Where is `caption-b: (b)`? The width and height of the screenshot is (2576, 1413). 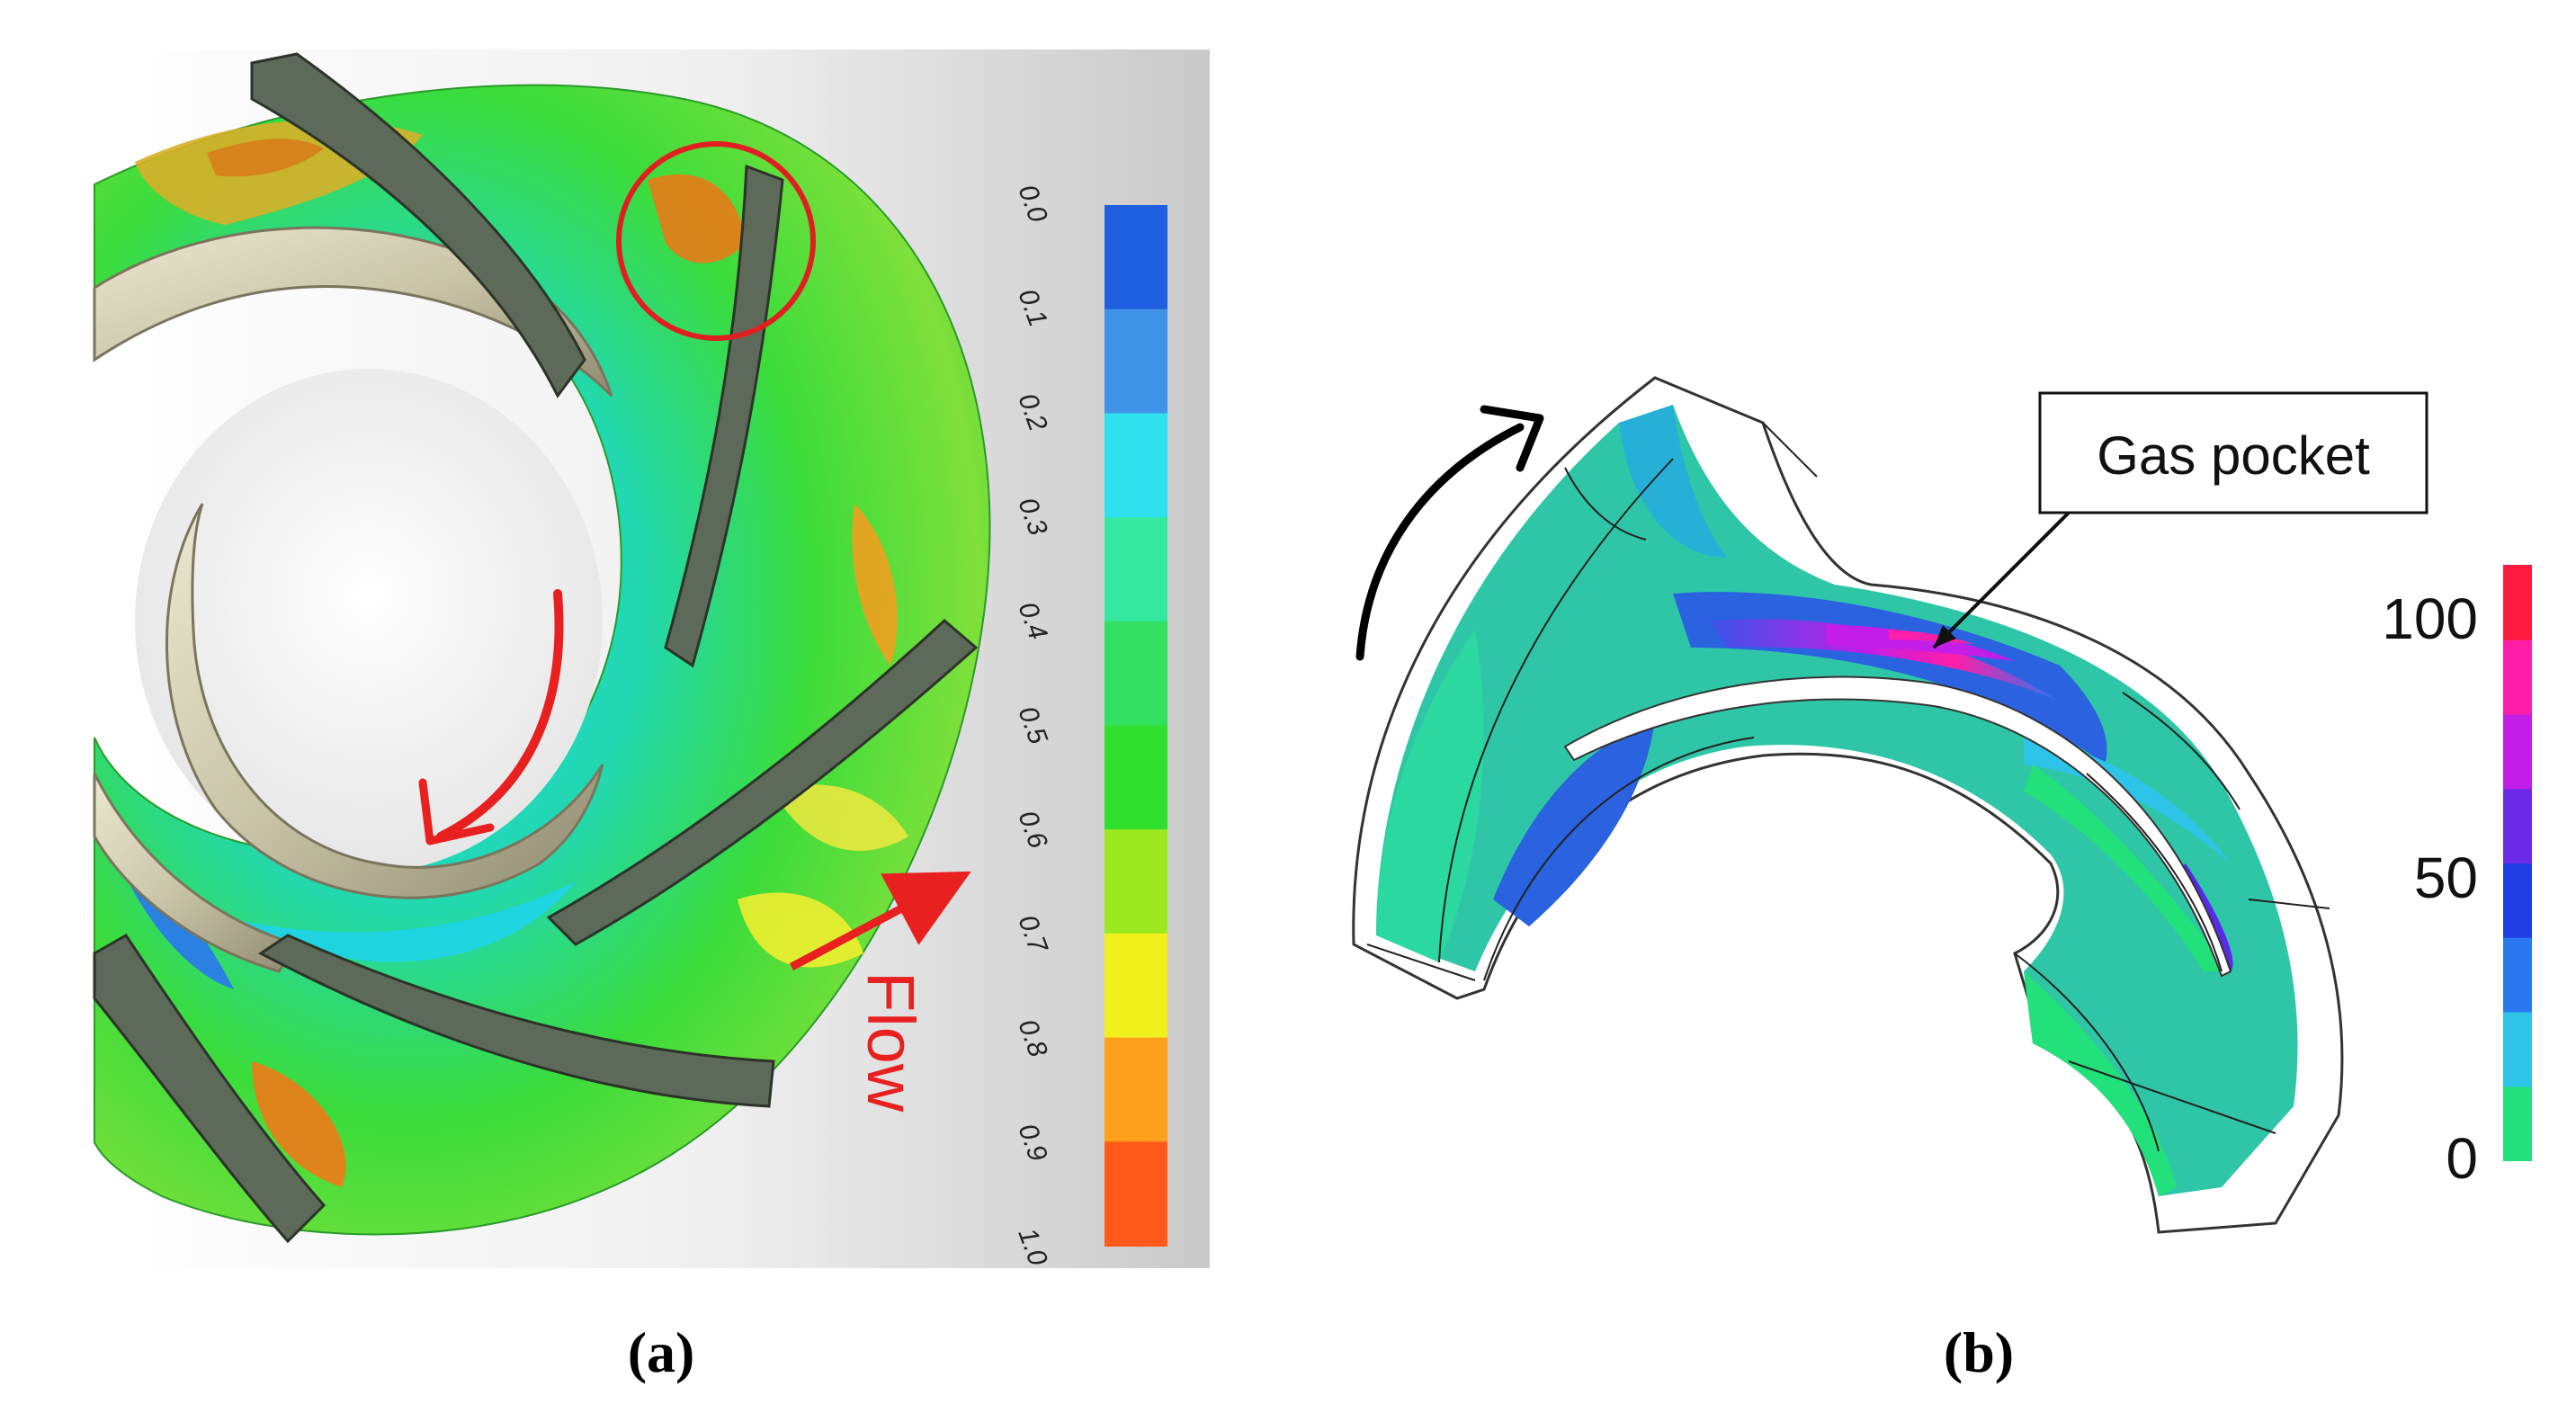 caption-b: (b) is located at coordinates (1979, 1352).